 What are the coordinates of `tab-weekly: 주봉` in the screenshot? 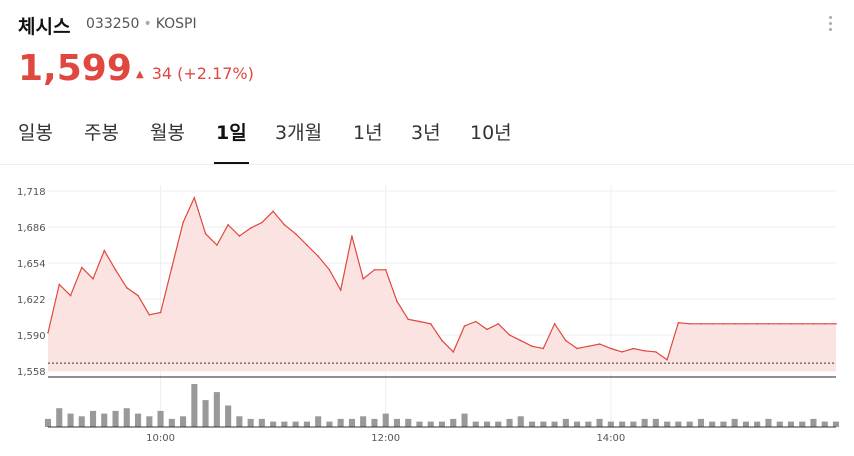 It's located at (101, 140).